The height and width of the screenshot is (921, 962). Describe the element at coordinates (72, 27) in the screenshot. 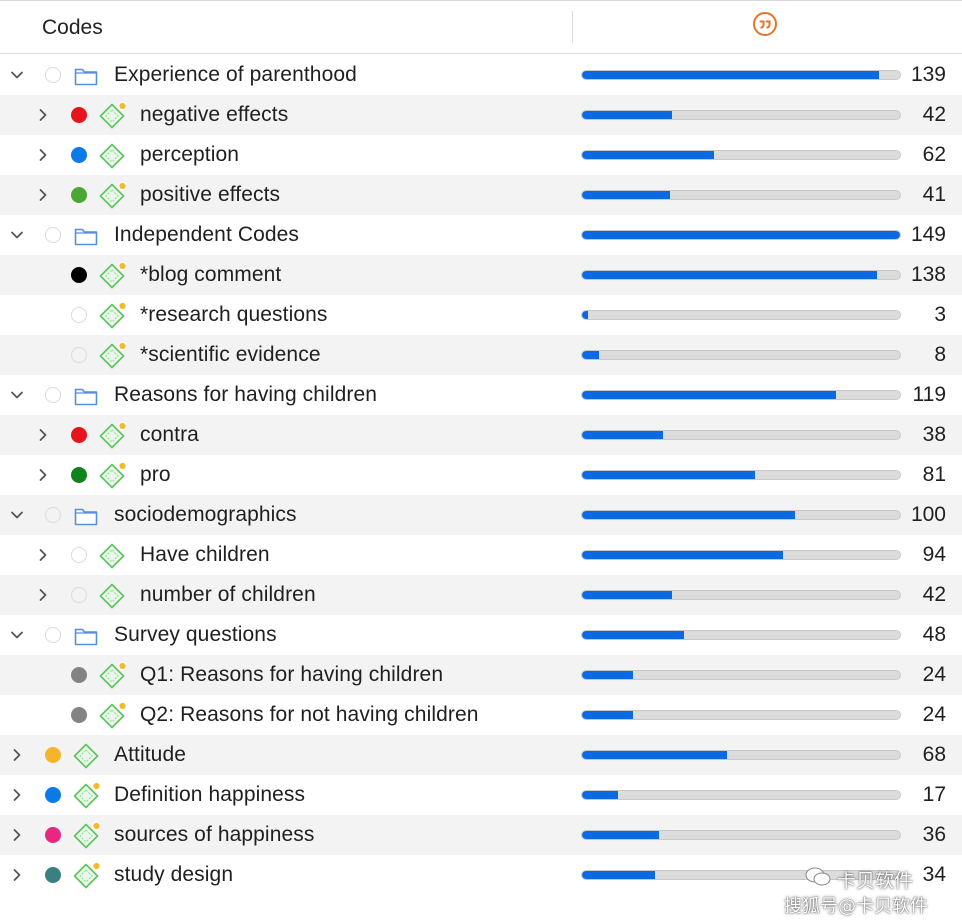

I see `codes-column-header: Codes` at that location.